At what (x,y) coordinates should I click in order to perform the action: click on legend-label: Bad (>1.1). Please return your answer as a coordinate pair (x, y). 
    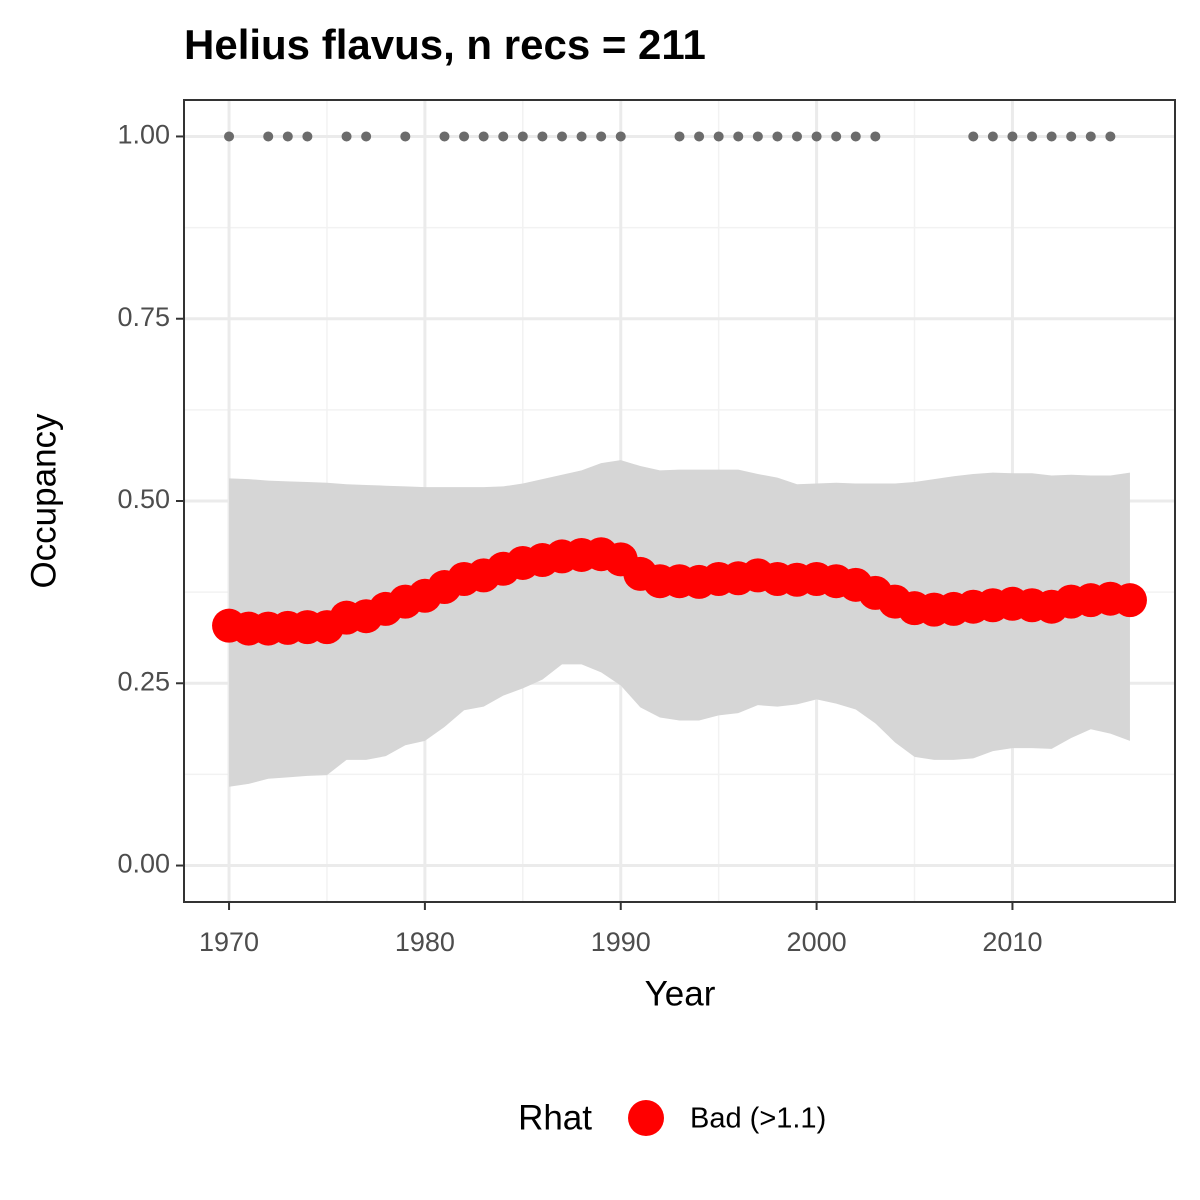
    Looking at the image, I should click on (758, 1119).